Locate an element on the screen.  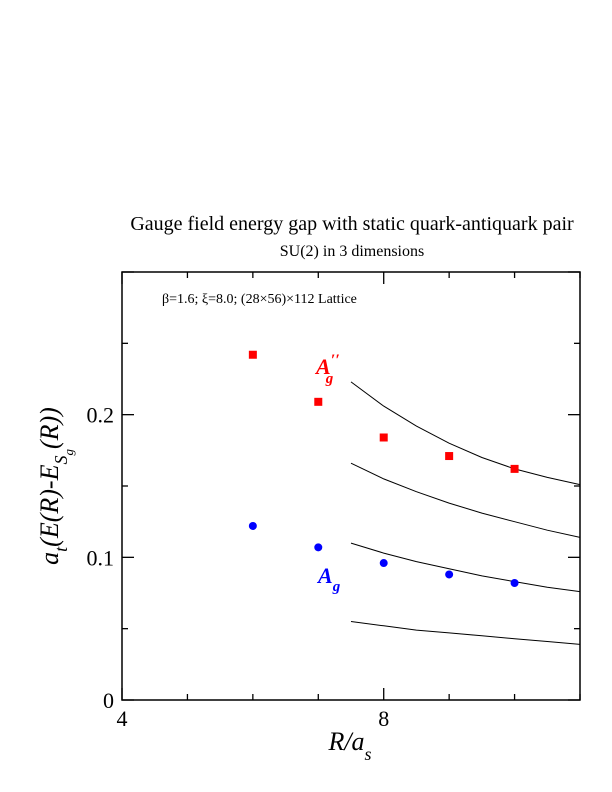
chart-subtitle: SU(2) in 3 dimensions is located at coordinates (352, 251).